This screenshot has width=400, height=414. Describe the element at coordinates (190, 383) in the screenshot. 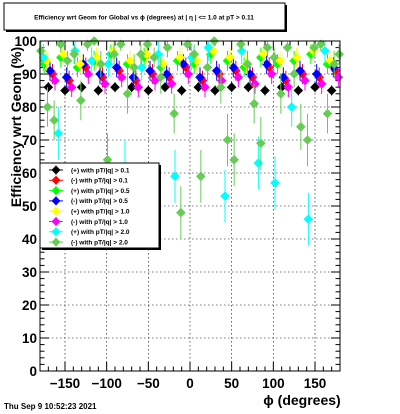

I see `x-tick-label: 0` at that location.